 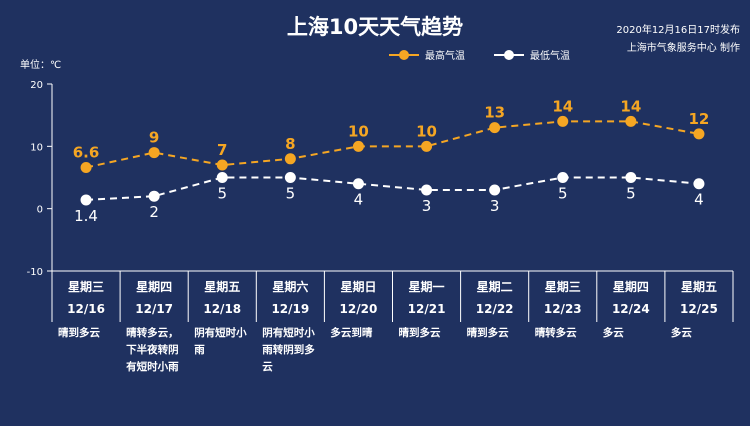 What do you see at coordinates (494, 113) in the screenshot?
I see `high-temp-label: 13` at bounding box center [494, 113].